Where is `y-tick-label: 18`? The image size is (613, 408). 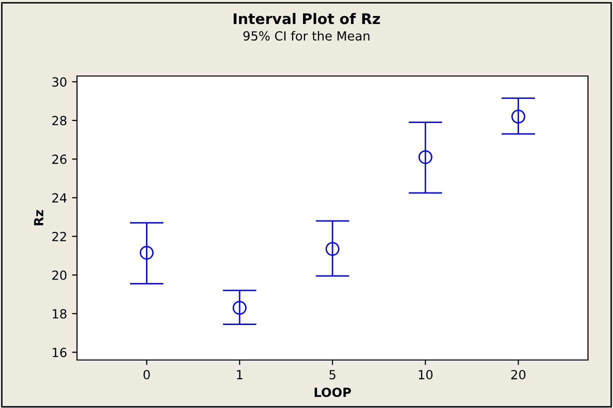 y-tick-label: 18 is located at coordinates (59, 314).